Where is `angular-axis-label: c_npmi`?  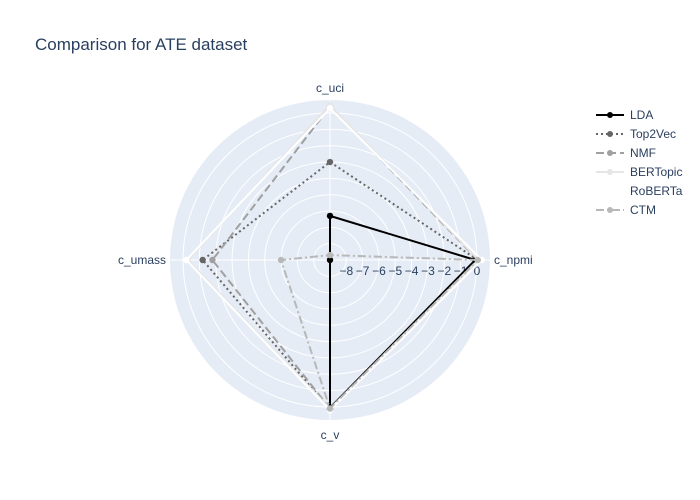
angular-axis-label: c_npmi is located at coordinates (513, 260).